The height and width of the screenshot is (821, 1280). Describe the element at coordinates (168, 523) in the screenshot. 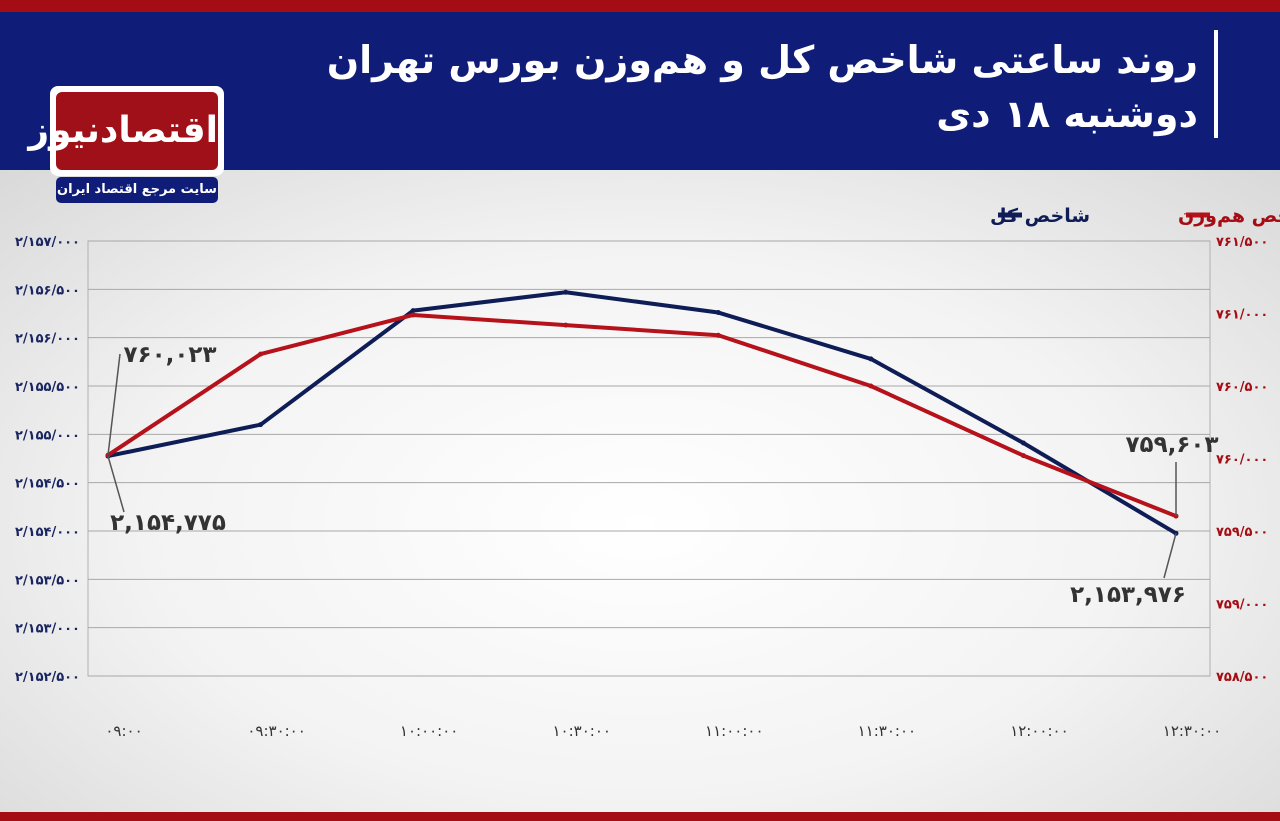

I see `data-annotation: ۲,۱۵۴,۷۷۵` at that location.